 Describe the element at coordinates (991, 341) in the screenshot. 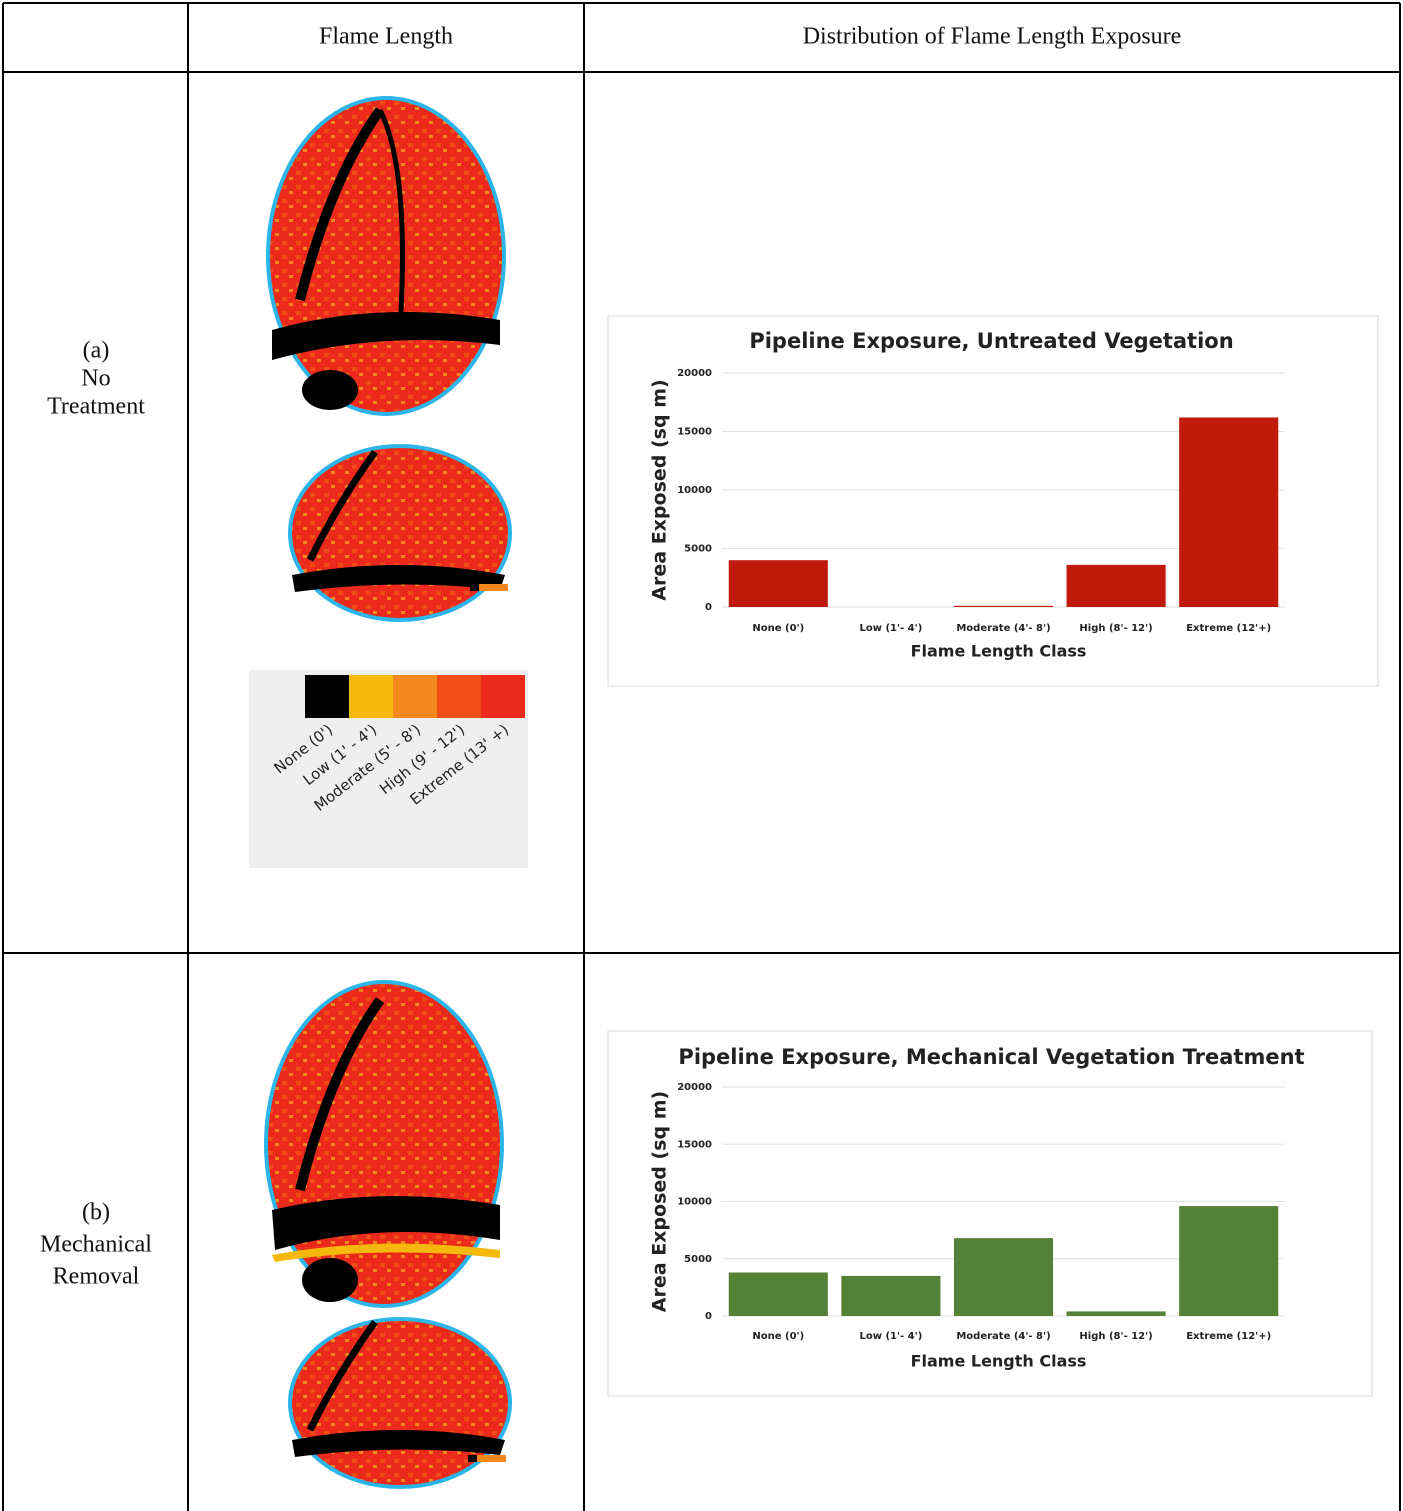

I see `chart-title: Pipeline Exposure, Untreated Vegetation` at that location.